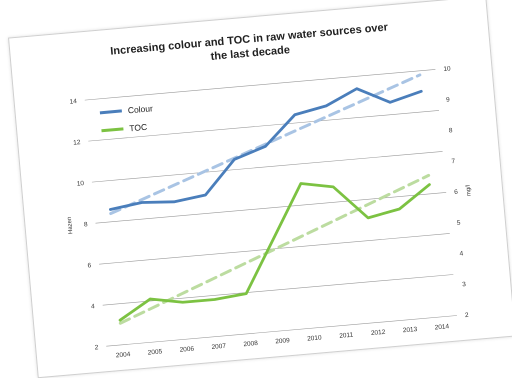 The image size is (512, 378). Describe the element at coordinates (77, 143) in the screenshot. I see `y-left-tick-label: 12` at that location.